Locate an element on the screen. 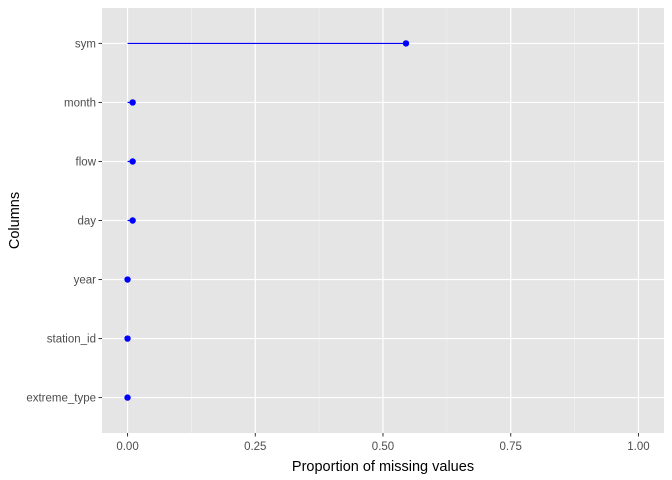  y-tick-label: flow is located at coordinates (86, 162).